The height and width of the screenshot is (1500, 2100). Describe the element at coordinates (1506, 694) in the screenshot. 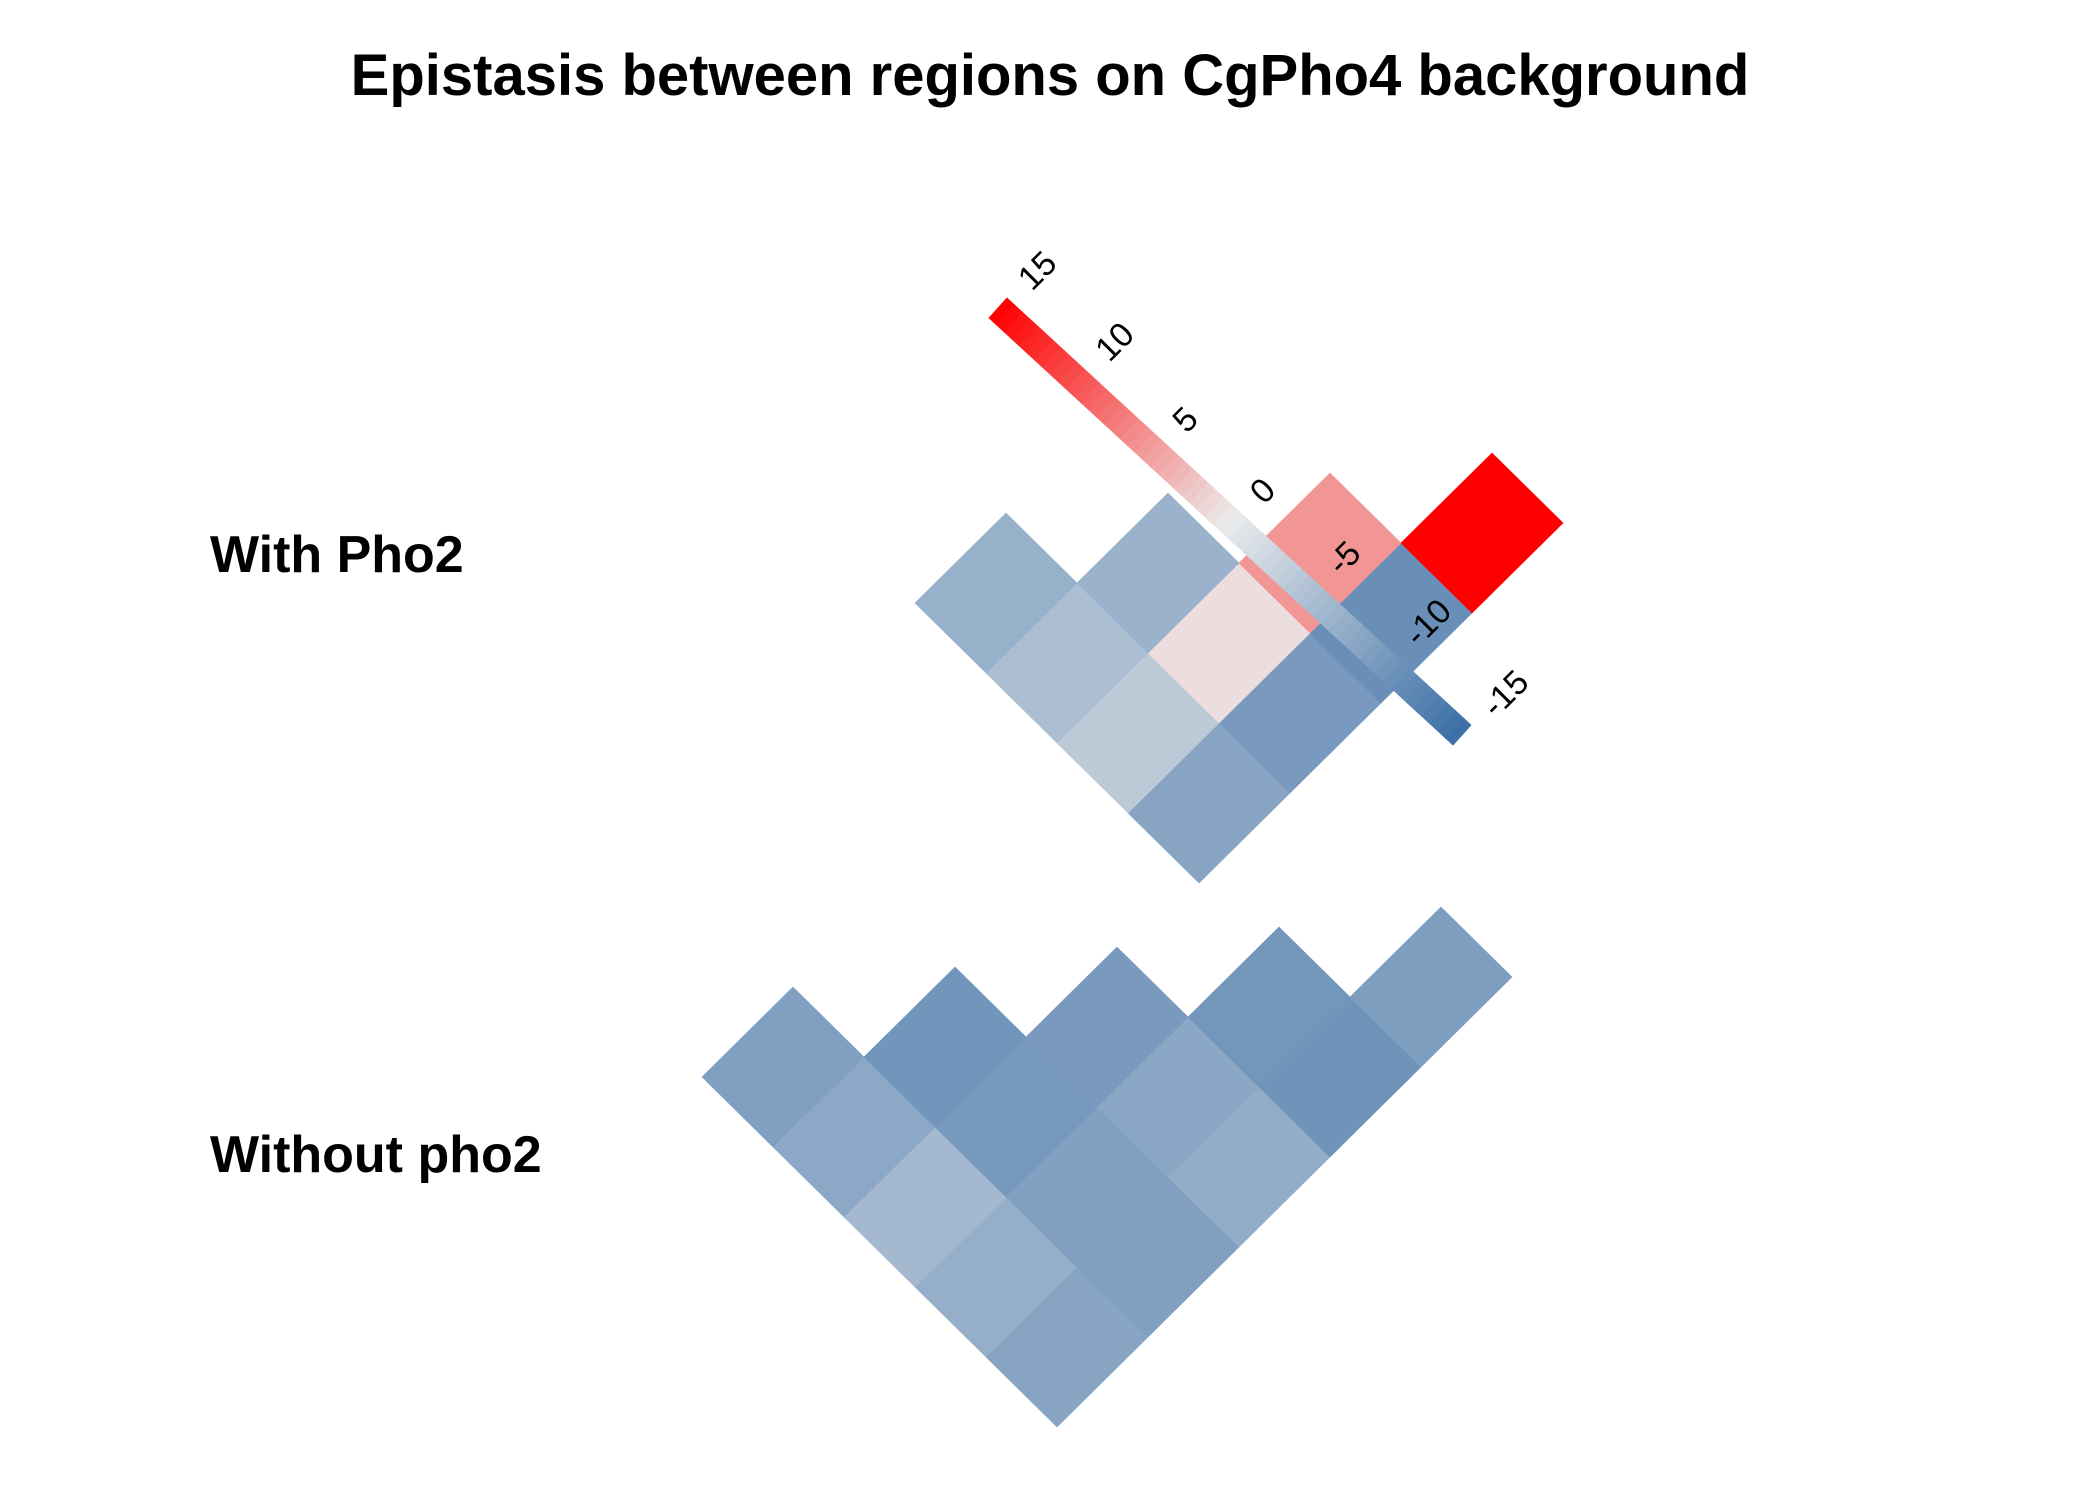

I see `colorbar-tick-label: -15` at that location.